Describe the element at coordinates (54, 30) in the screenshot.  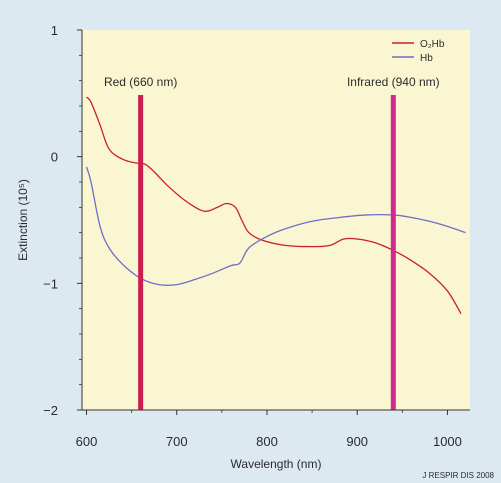
I see `y-tick-label: 1` at that location.